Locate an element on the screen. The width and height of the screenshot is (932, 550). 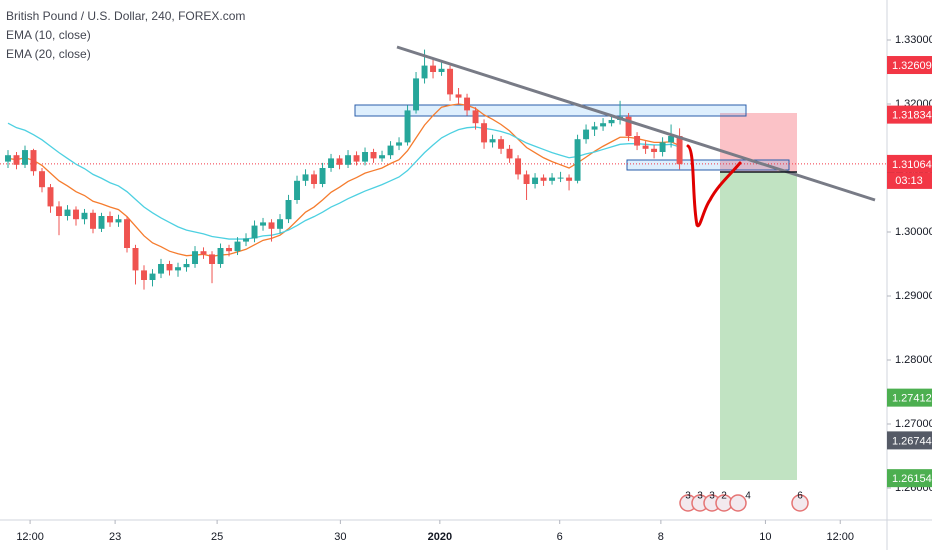
y-tick-label: 1.29000 is located at coordinates (913, 296).